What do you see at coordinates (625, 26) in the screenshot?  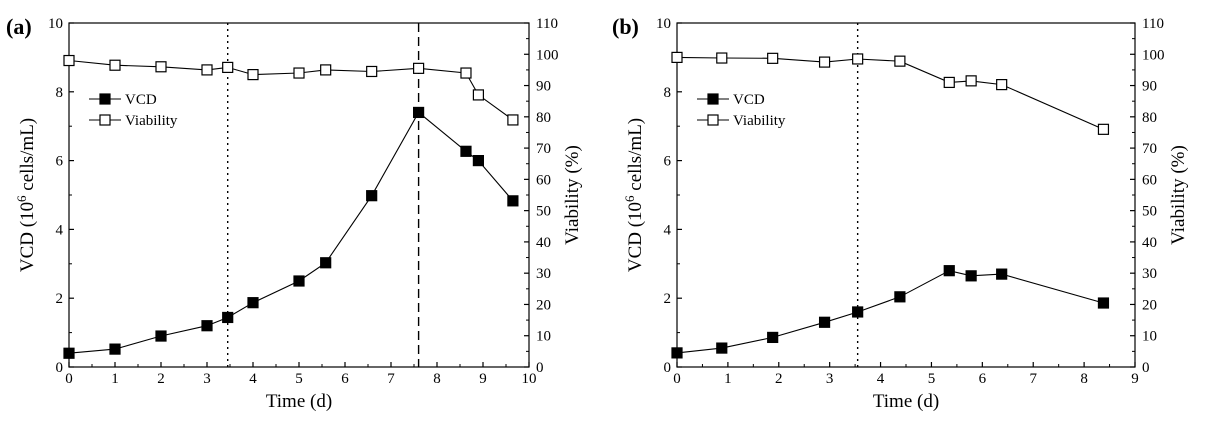 I see `panel-label: (b)` at bounding box center [625, 26].